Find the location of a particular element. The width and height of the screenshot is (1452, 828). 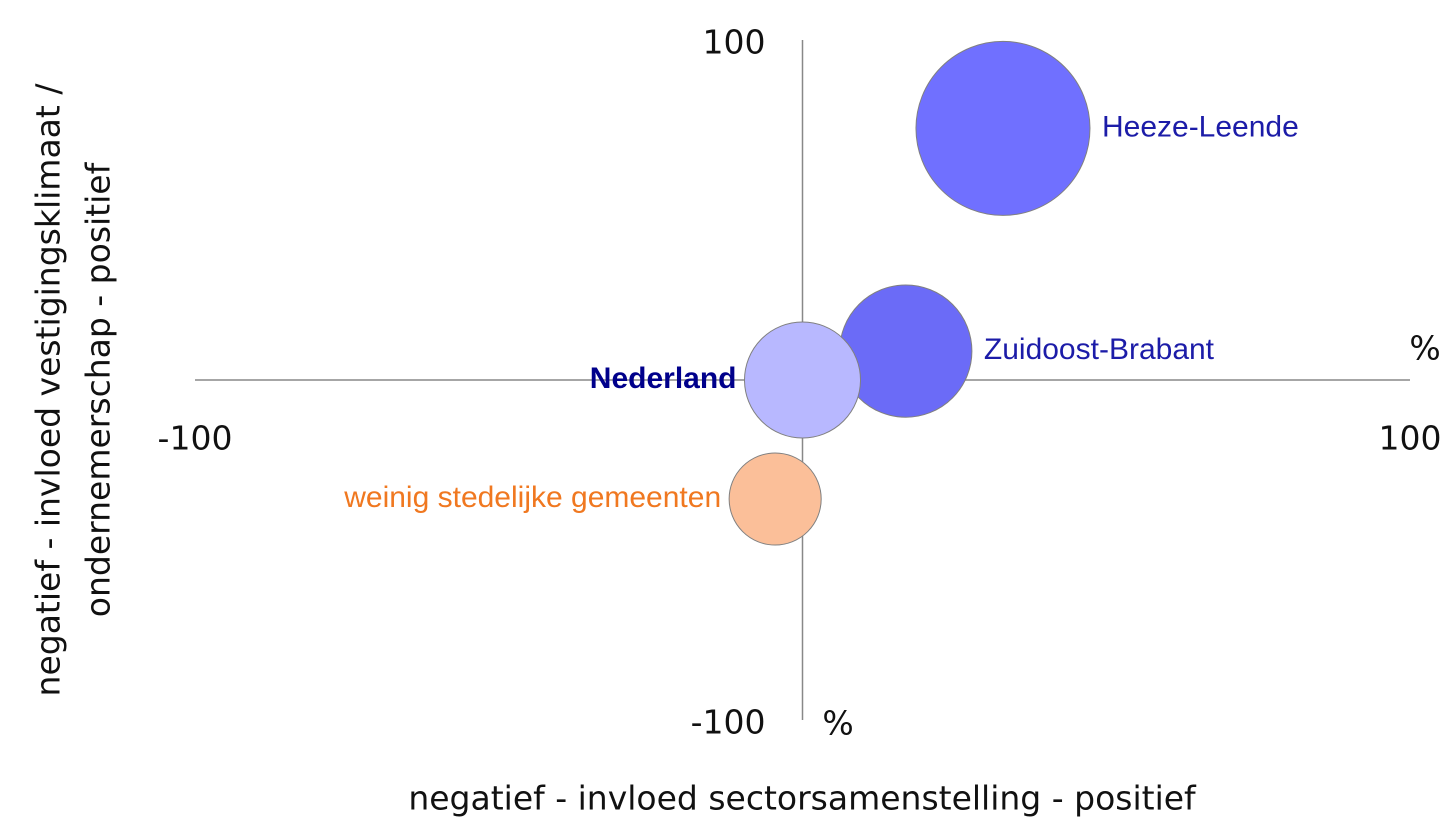

y-axis-title: ondernemerschap - positief is located at coordinates (98, 389).